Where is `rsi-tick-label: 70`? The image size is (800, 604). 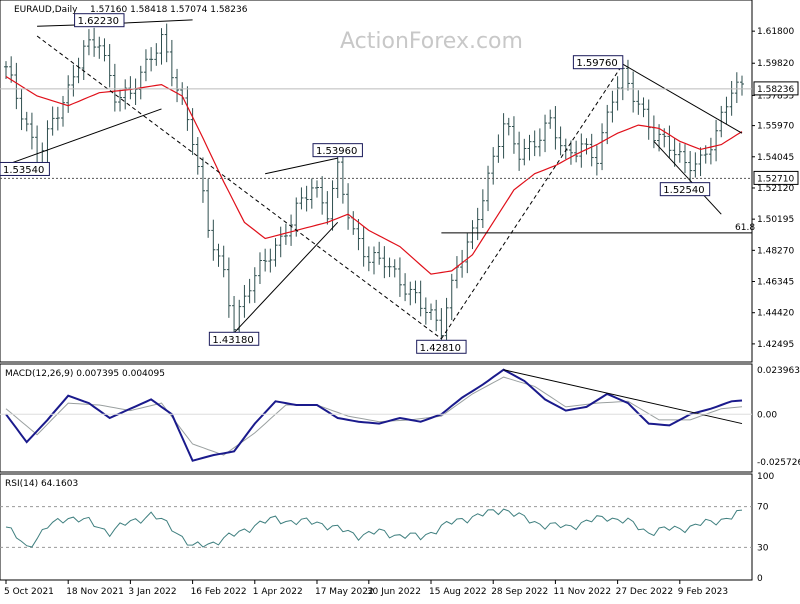
rsi-tick-label: 70 is located at coordinates (763, 508).